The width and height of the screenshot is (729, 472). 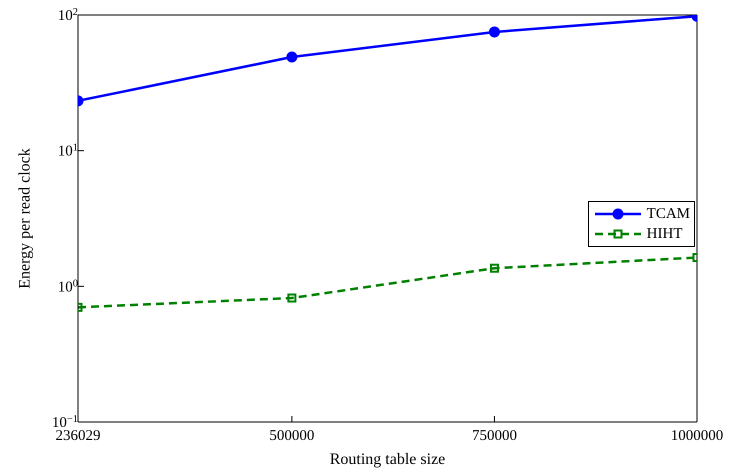 I want to click on y-tick-label: 10$^{0}$, so click(x=68, y=287).